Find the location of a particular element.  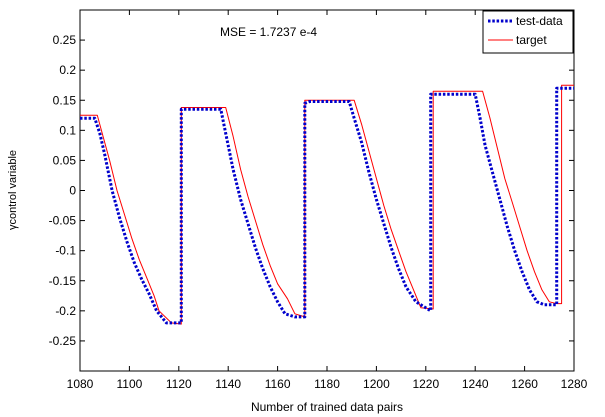

y-tick-label: 0.15 is located at coordinates (65, 100).